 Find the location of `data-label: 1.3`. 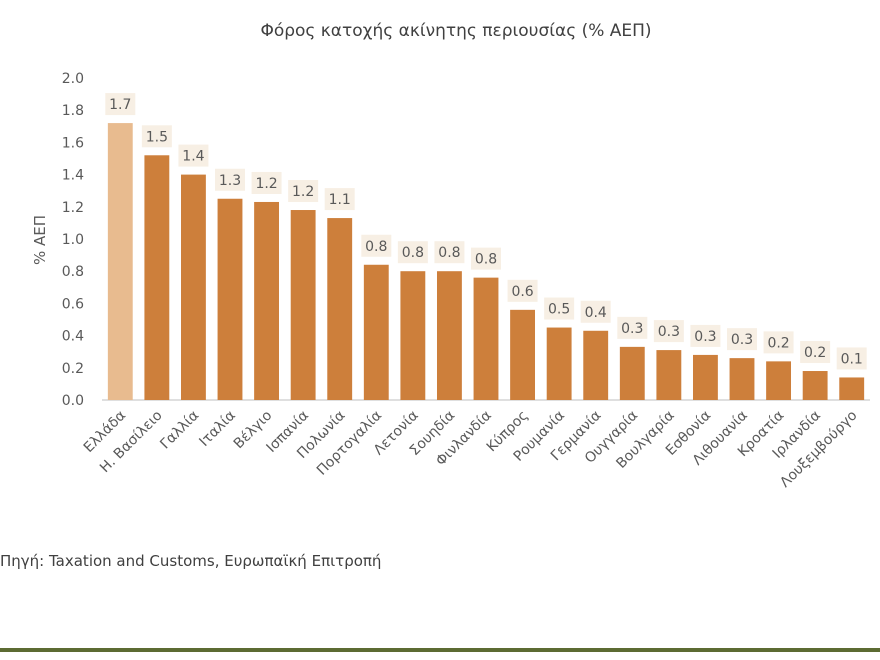

data-label: 1.3 is located at coordinates (230, 181).